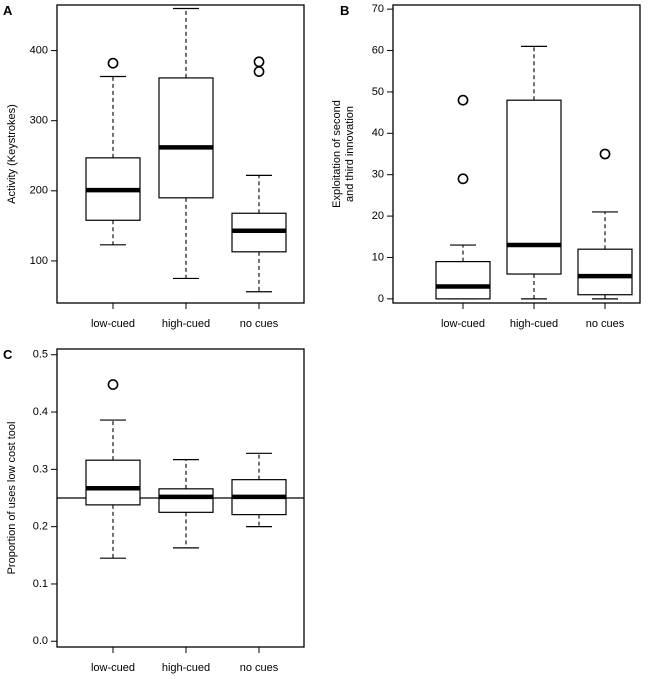 The width and height of the screenshot is (650, 679). What do you see at coordinates (39, 121) in the screenshot?
I see `y-tick-label: 300` at bounding box center [39, 121].